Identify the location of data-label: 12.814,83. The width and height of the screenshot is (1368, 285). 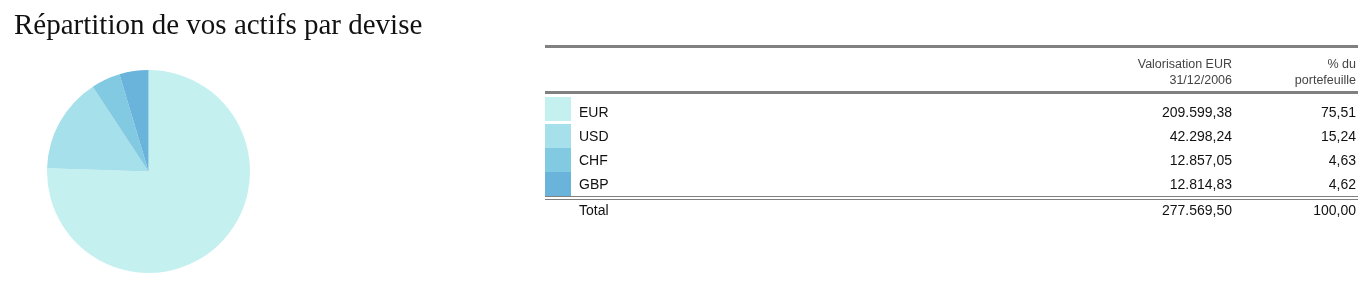
(1200, 184).